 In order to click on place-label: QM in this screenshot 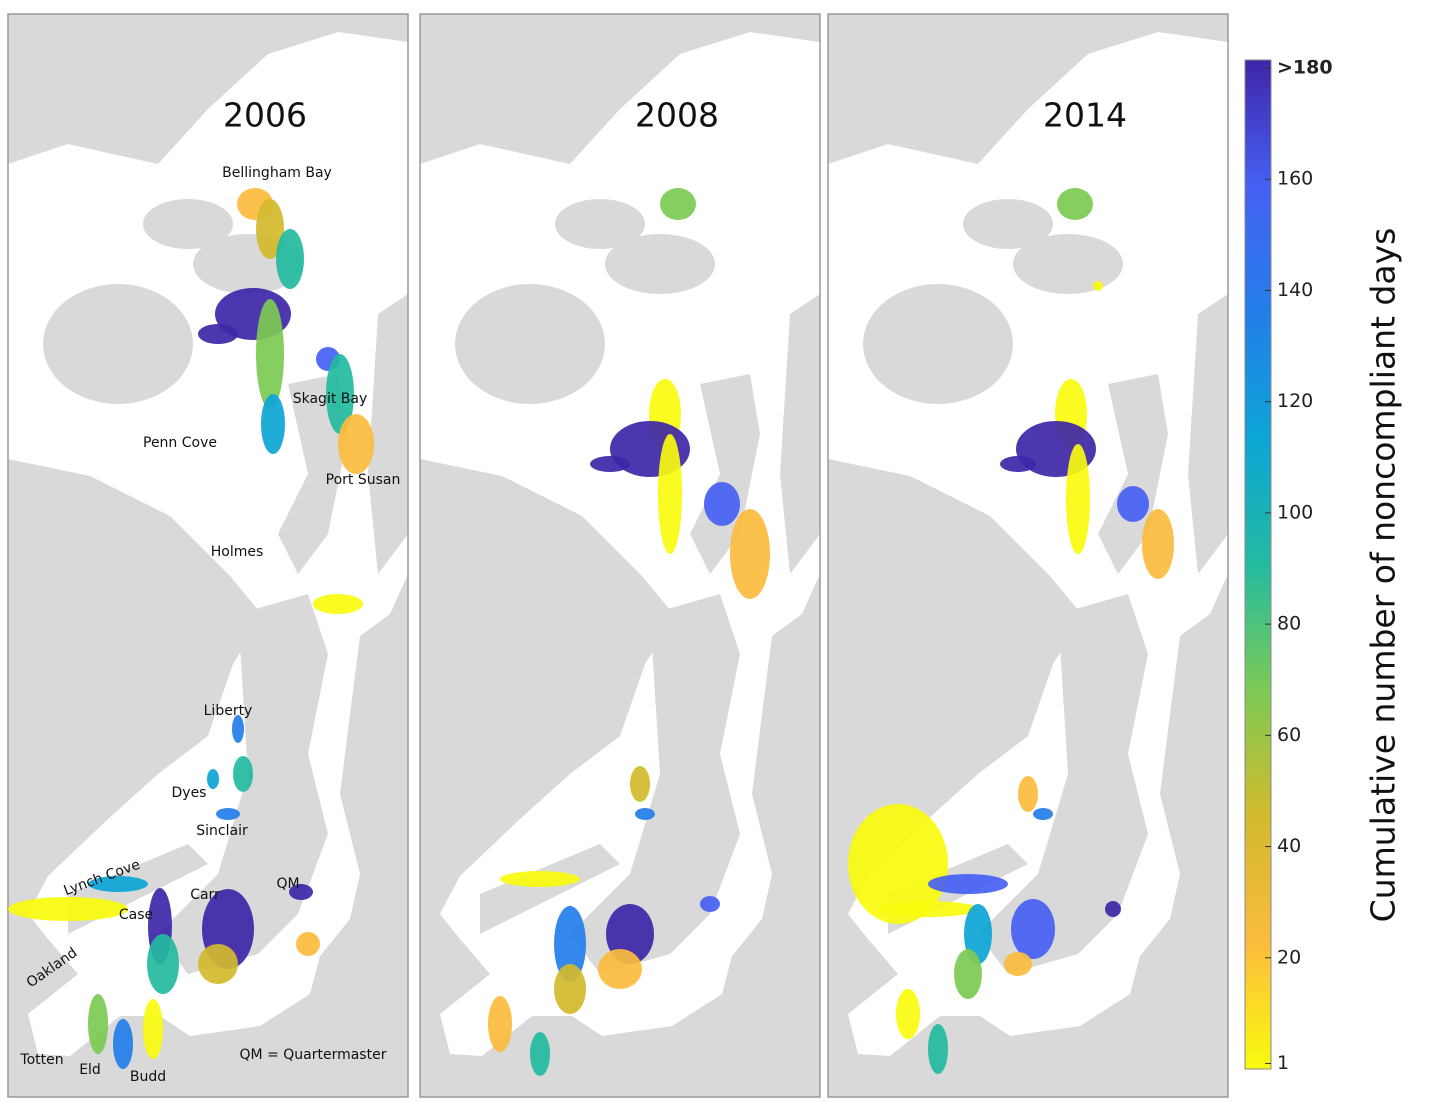, I will do `click(287, 884)`.